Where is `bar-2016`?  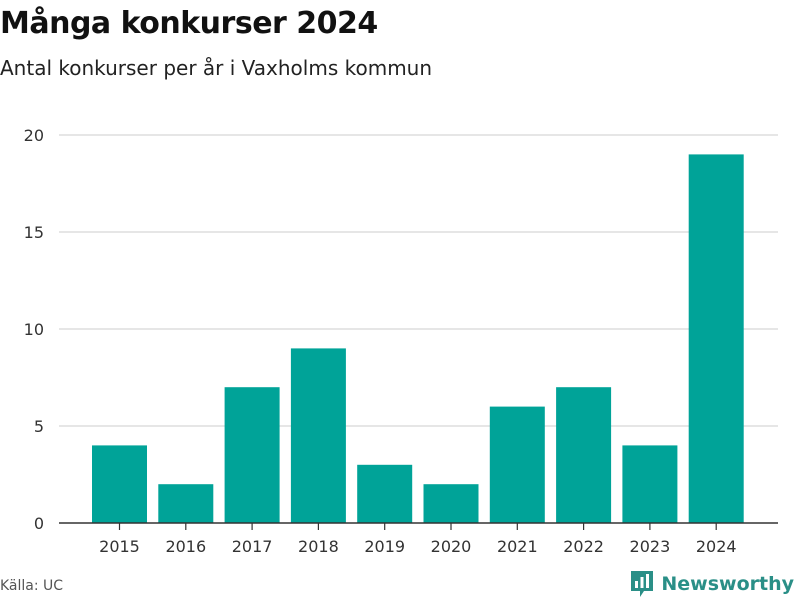
bar-2016 is located at coordinates (186, 503).